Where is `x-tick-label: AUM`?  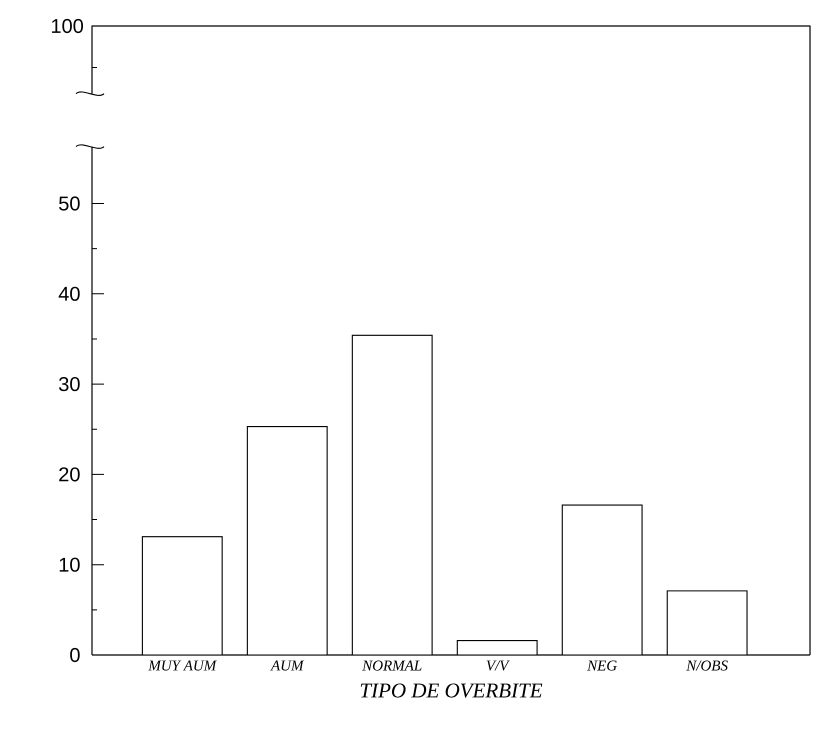
x-tick-label: AUM is located at coordinates (287, 665).